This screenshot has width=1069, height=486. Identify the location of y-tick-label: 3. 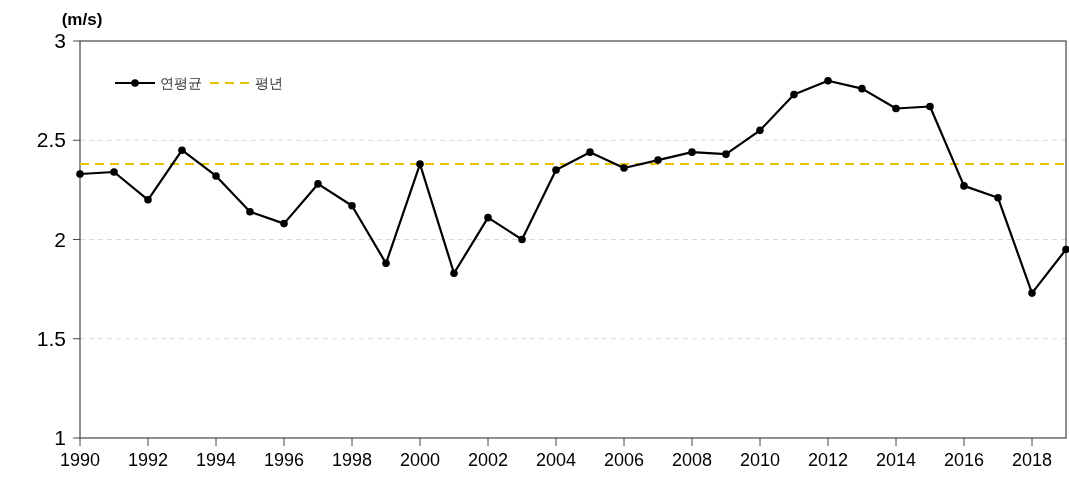
(60, 40).